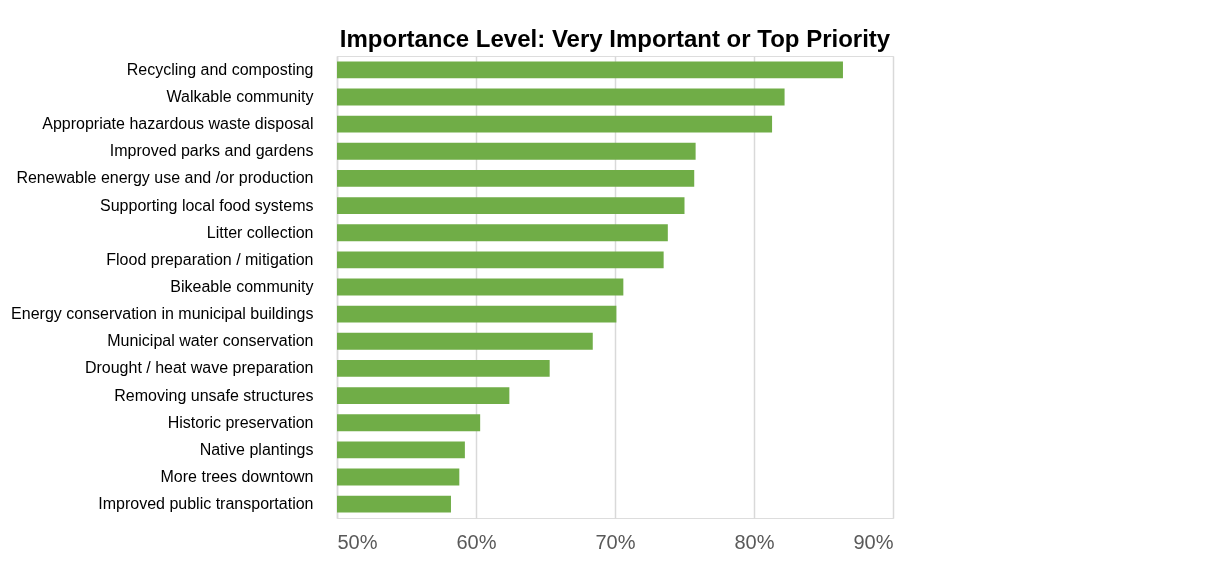 The width and height of the screenshot is (1209, 569). Describe the element at coordinates (237, 477) in the screenshot. I see `y-tick-label: More trees downtown` at that location.